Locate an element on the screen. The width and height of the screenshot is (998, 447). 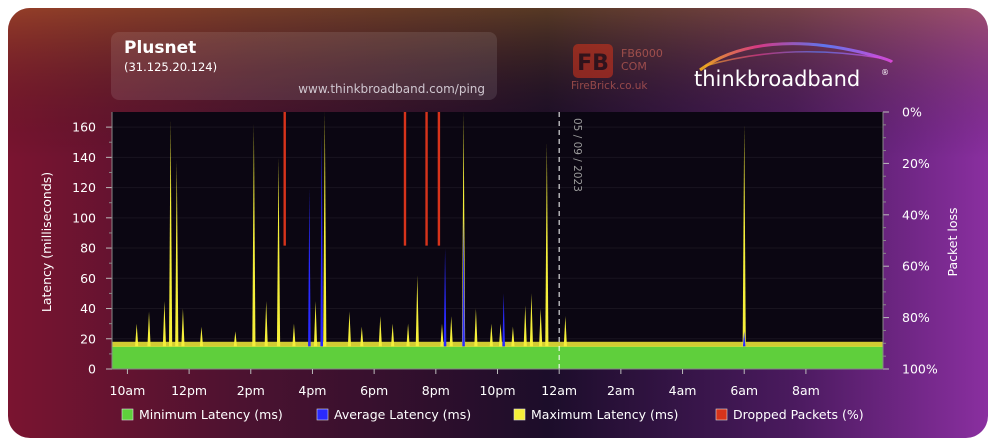
ping-url: www.thinkbroadband.com/ping is located at coordinates (391, 89).